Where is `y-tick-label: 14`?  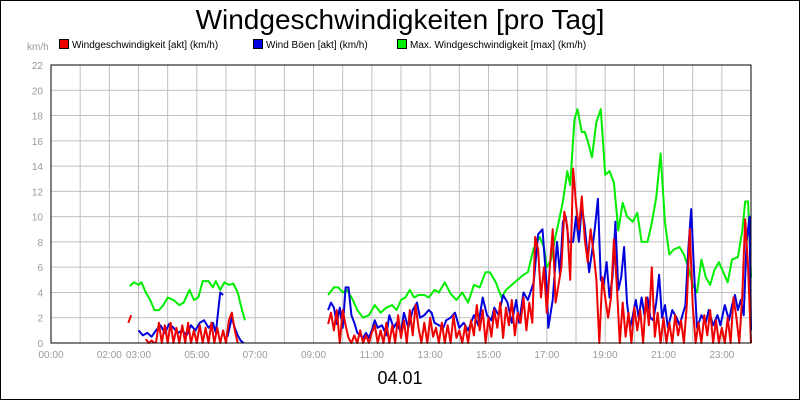 y-tick-label: 14 is located at coordinates (38, 167).